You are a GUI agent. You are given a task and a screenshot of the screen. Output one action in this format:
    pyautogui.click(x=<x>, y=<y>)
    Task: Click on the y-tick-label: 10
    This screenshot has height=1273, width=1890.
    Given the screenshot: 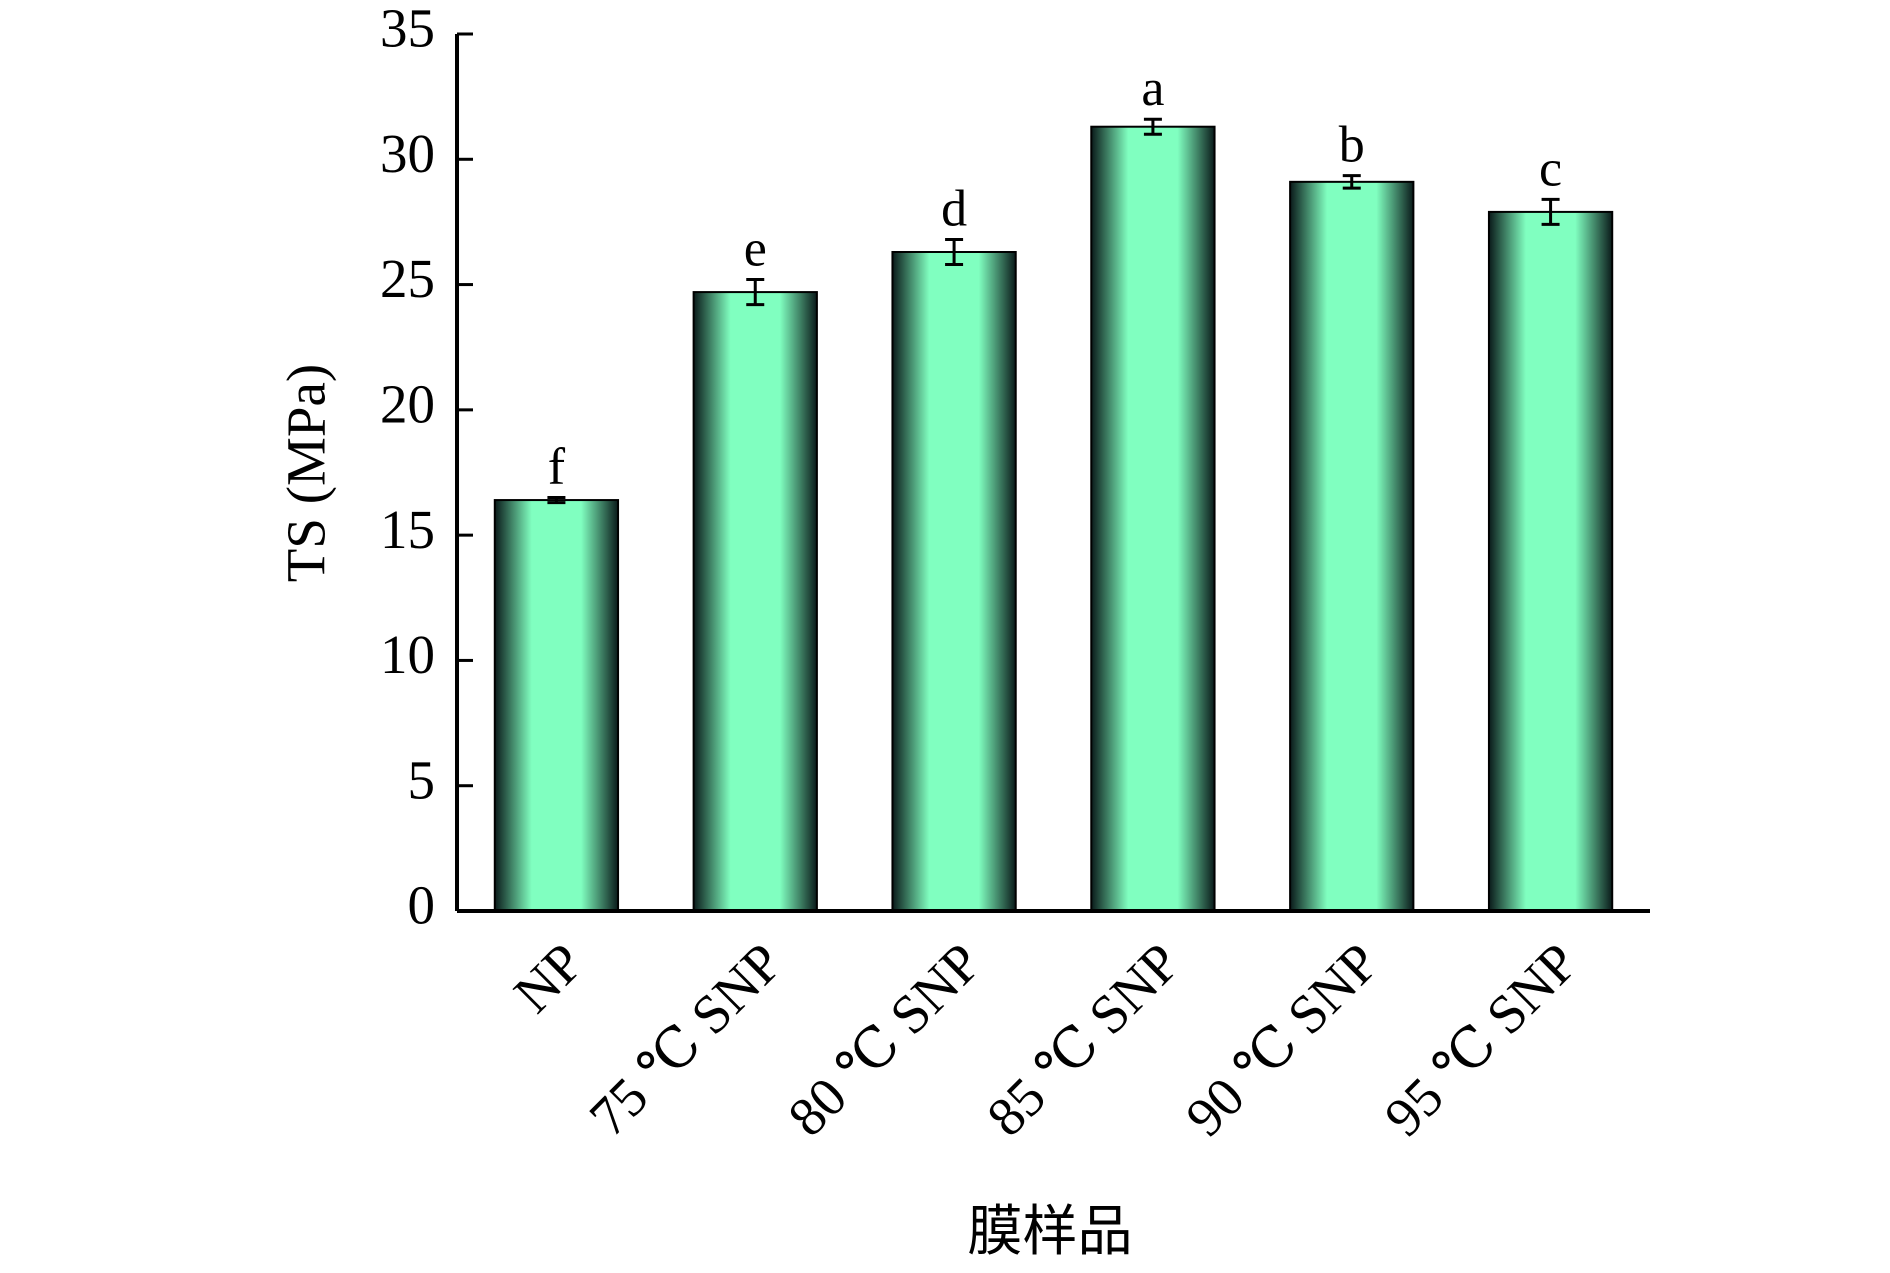 What is the action you would take?
    pyautogui.click(x=407, y=654)
    